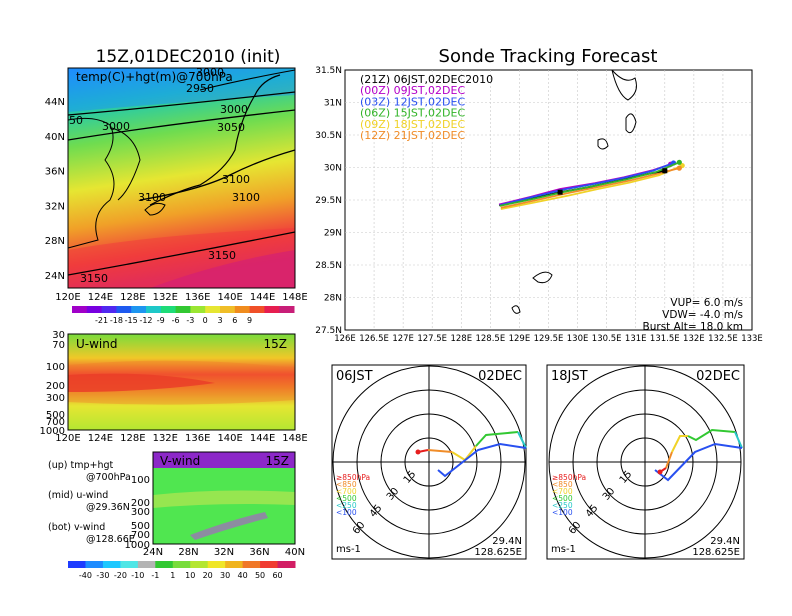 This screenshot has width=792, height=616. Describe the element at coordinates (412, 135) in the screenshot. I see `track-legend-entry: (12Z) 21JST,02DEC` at that location.